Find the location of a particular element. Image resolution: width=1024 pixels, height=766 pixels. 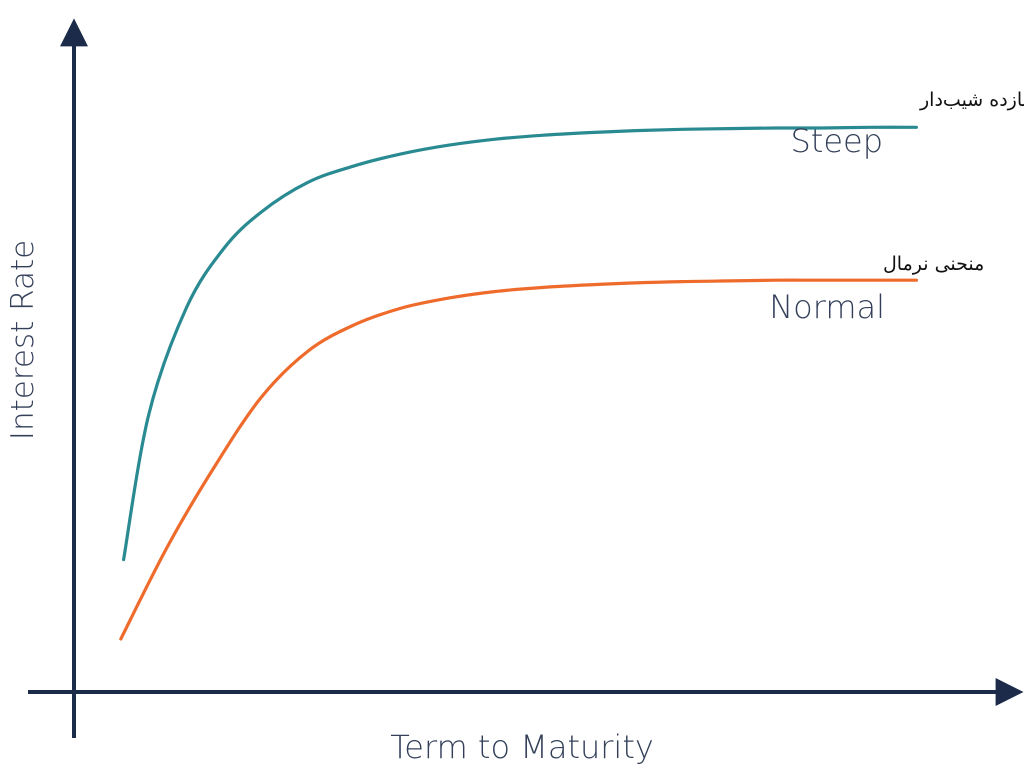

x-axis-title: Term to Maturity is located at coordinates (522, 747).